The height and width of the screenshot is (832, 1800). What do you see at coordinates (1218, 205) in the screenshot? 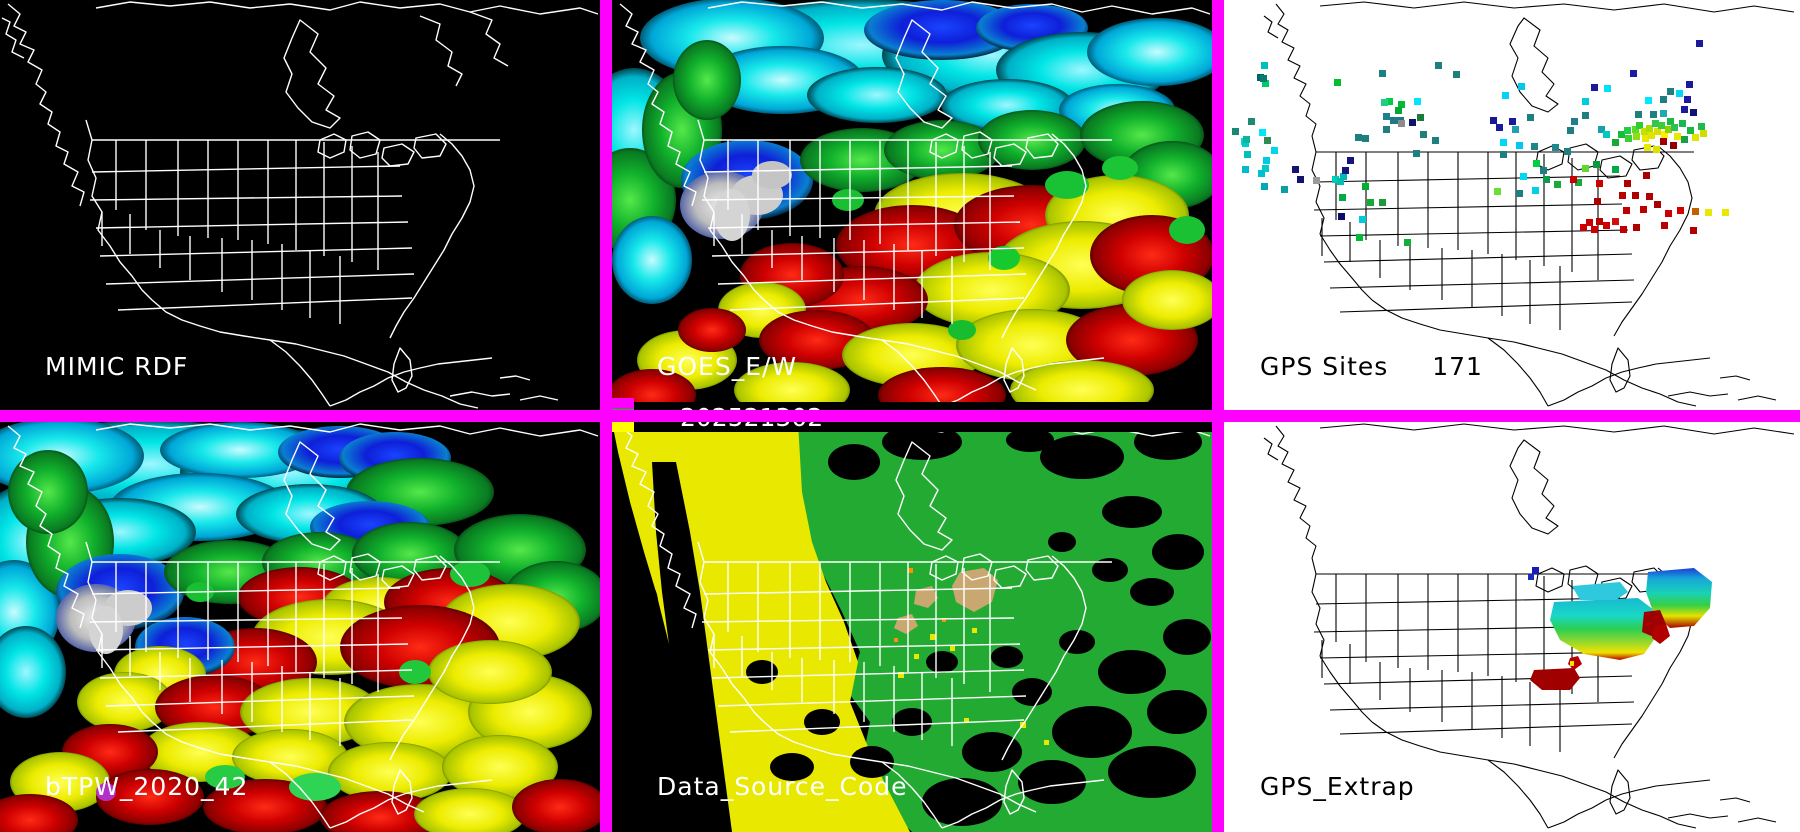
I see `divider-vertical-right` at bounding box center [1218, 205].